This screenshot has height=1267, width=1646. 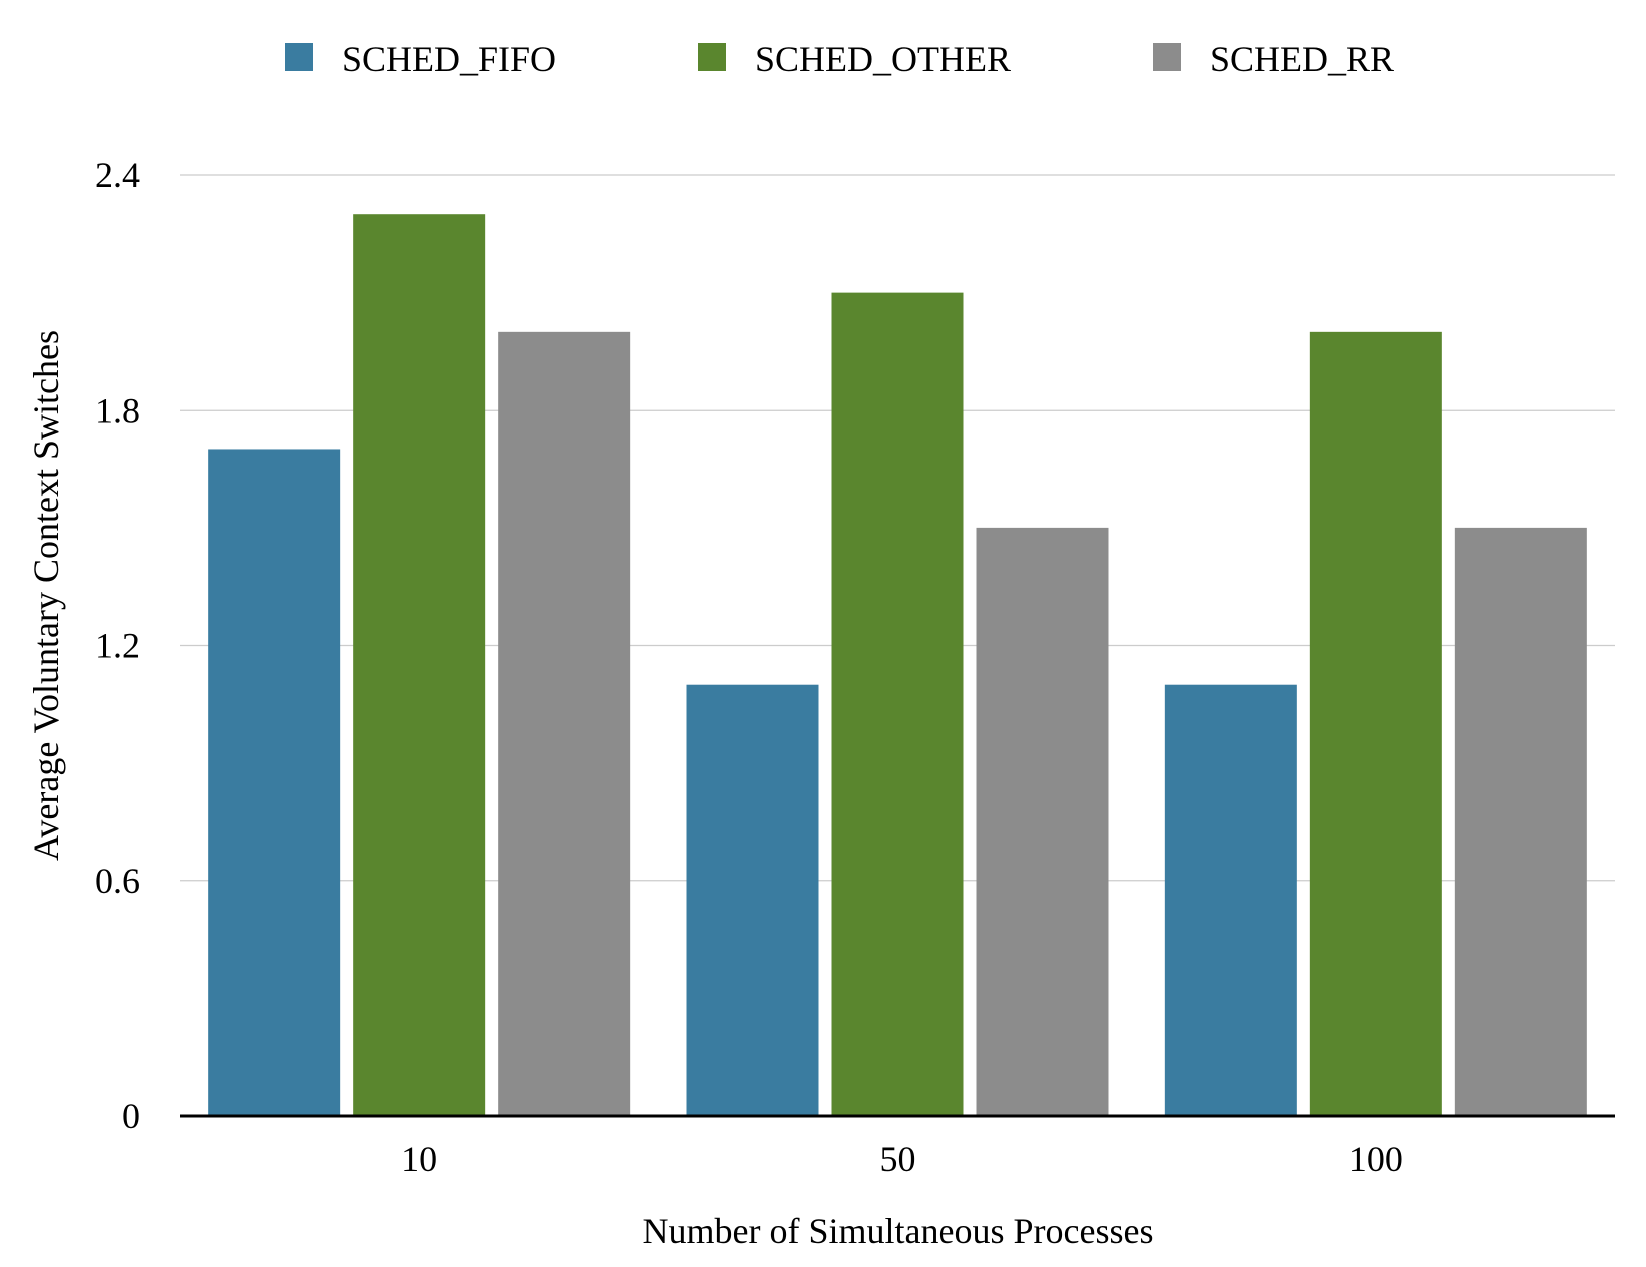 What do you see at coordinates (117, 175) in the screenshot?
I see `y-tick-label: 2.4` at bounding box center [117, 175].